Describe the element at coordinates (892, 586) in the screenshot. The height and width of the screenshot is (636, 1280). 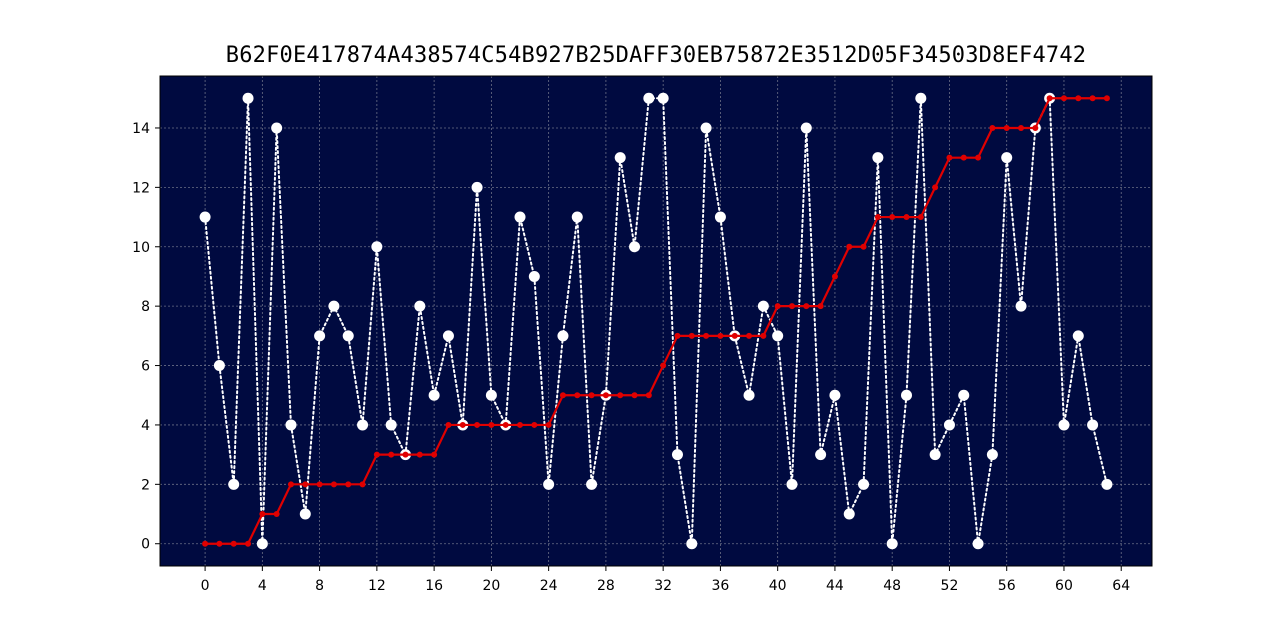
I see `x-tick-label: 48` at that location.